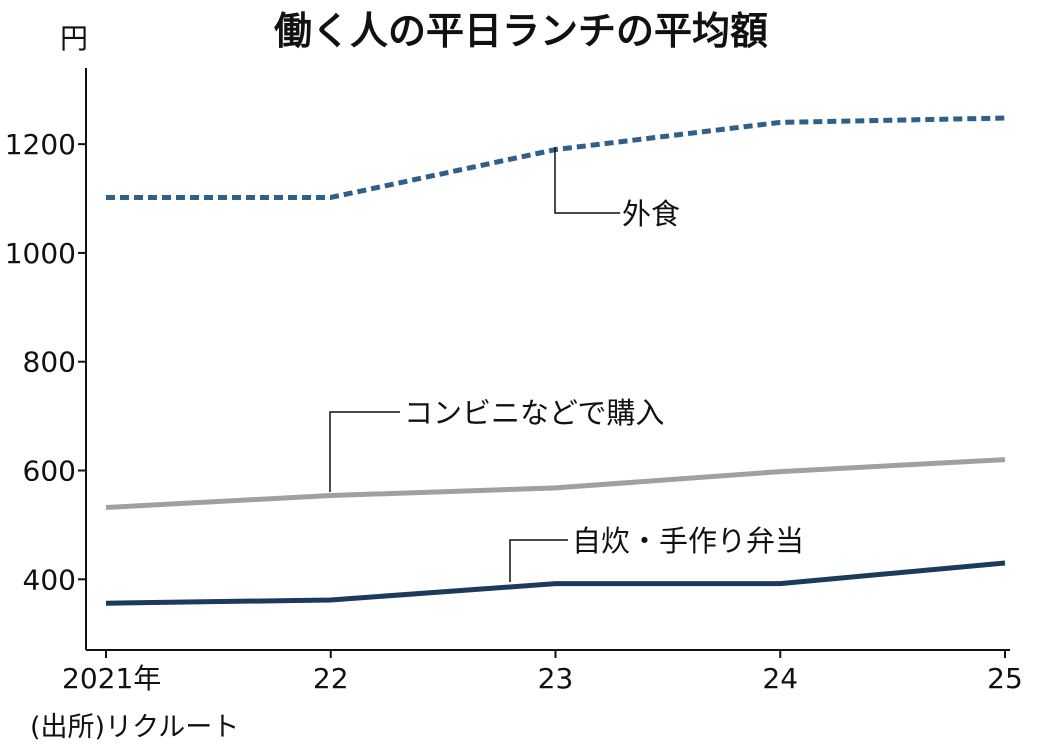 The image size is (1043, 755). What do you see at coordinates (587, 180) in the screenshot?
I see `leader-line-gaishoku` at bounding box center [587, 180].